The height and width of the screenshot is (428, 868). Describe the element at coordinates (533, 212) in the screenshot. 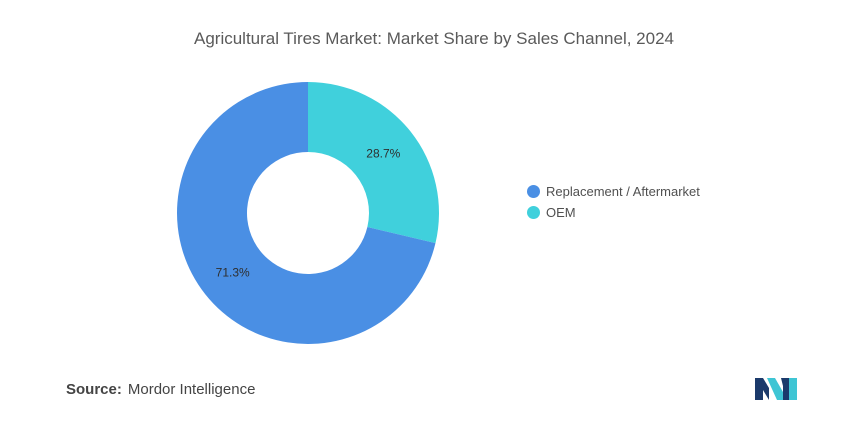

I see `legend-swatch-oem` at that location.